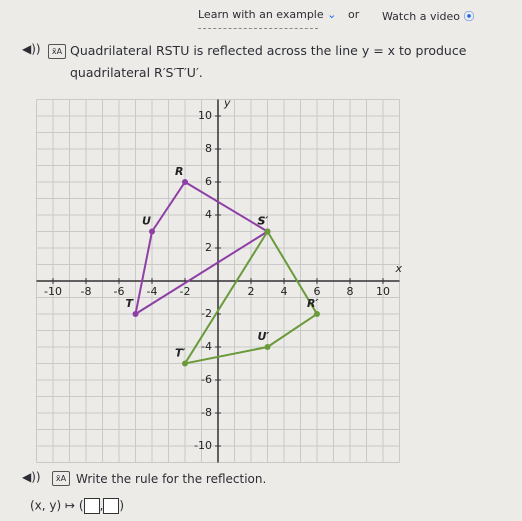 This screenshot has height=521, width=522. What do you see at coordinates (350, 291) in the screenshot?
I see `x-tick-label: 8` at bounding box center [350, 291].